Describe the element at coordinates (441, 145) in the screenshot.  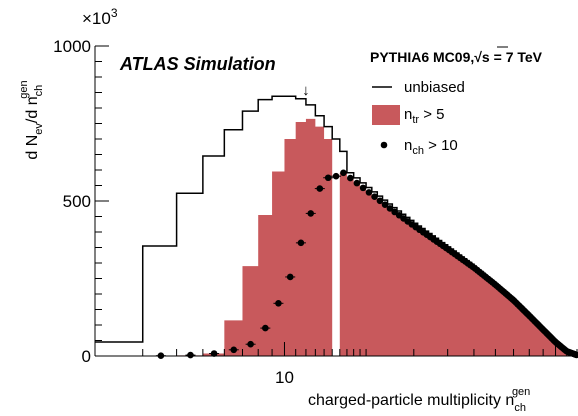
I see `legend-label-suffix: > 10` at that location.